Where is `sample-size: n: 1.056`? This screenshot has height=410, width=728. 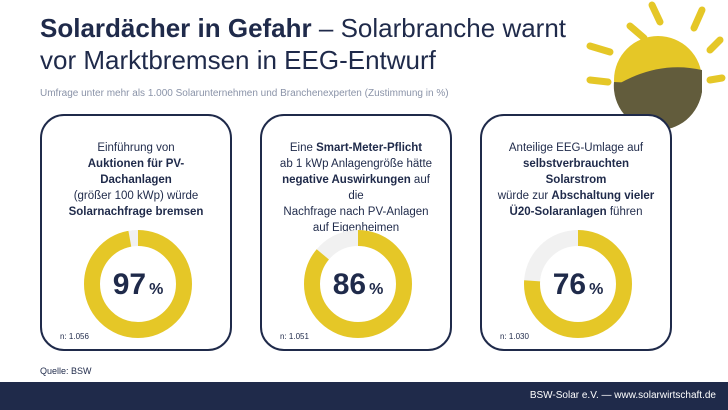 sample-size: n: 1.056 is located at coordinates (74, 336).